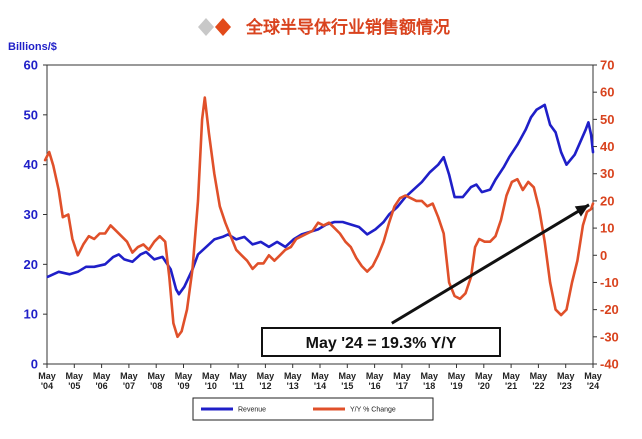 This screenshot has width=642, height=439. Describe the element at coordinates (32, 47) in the screenshot. I see `left-axis-unit: Billions/$` at that location.